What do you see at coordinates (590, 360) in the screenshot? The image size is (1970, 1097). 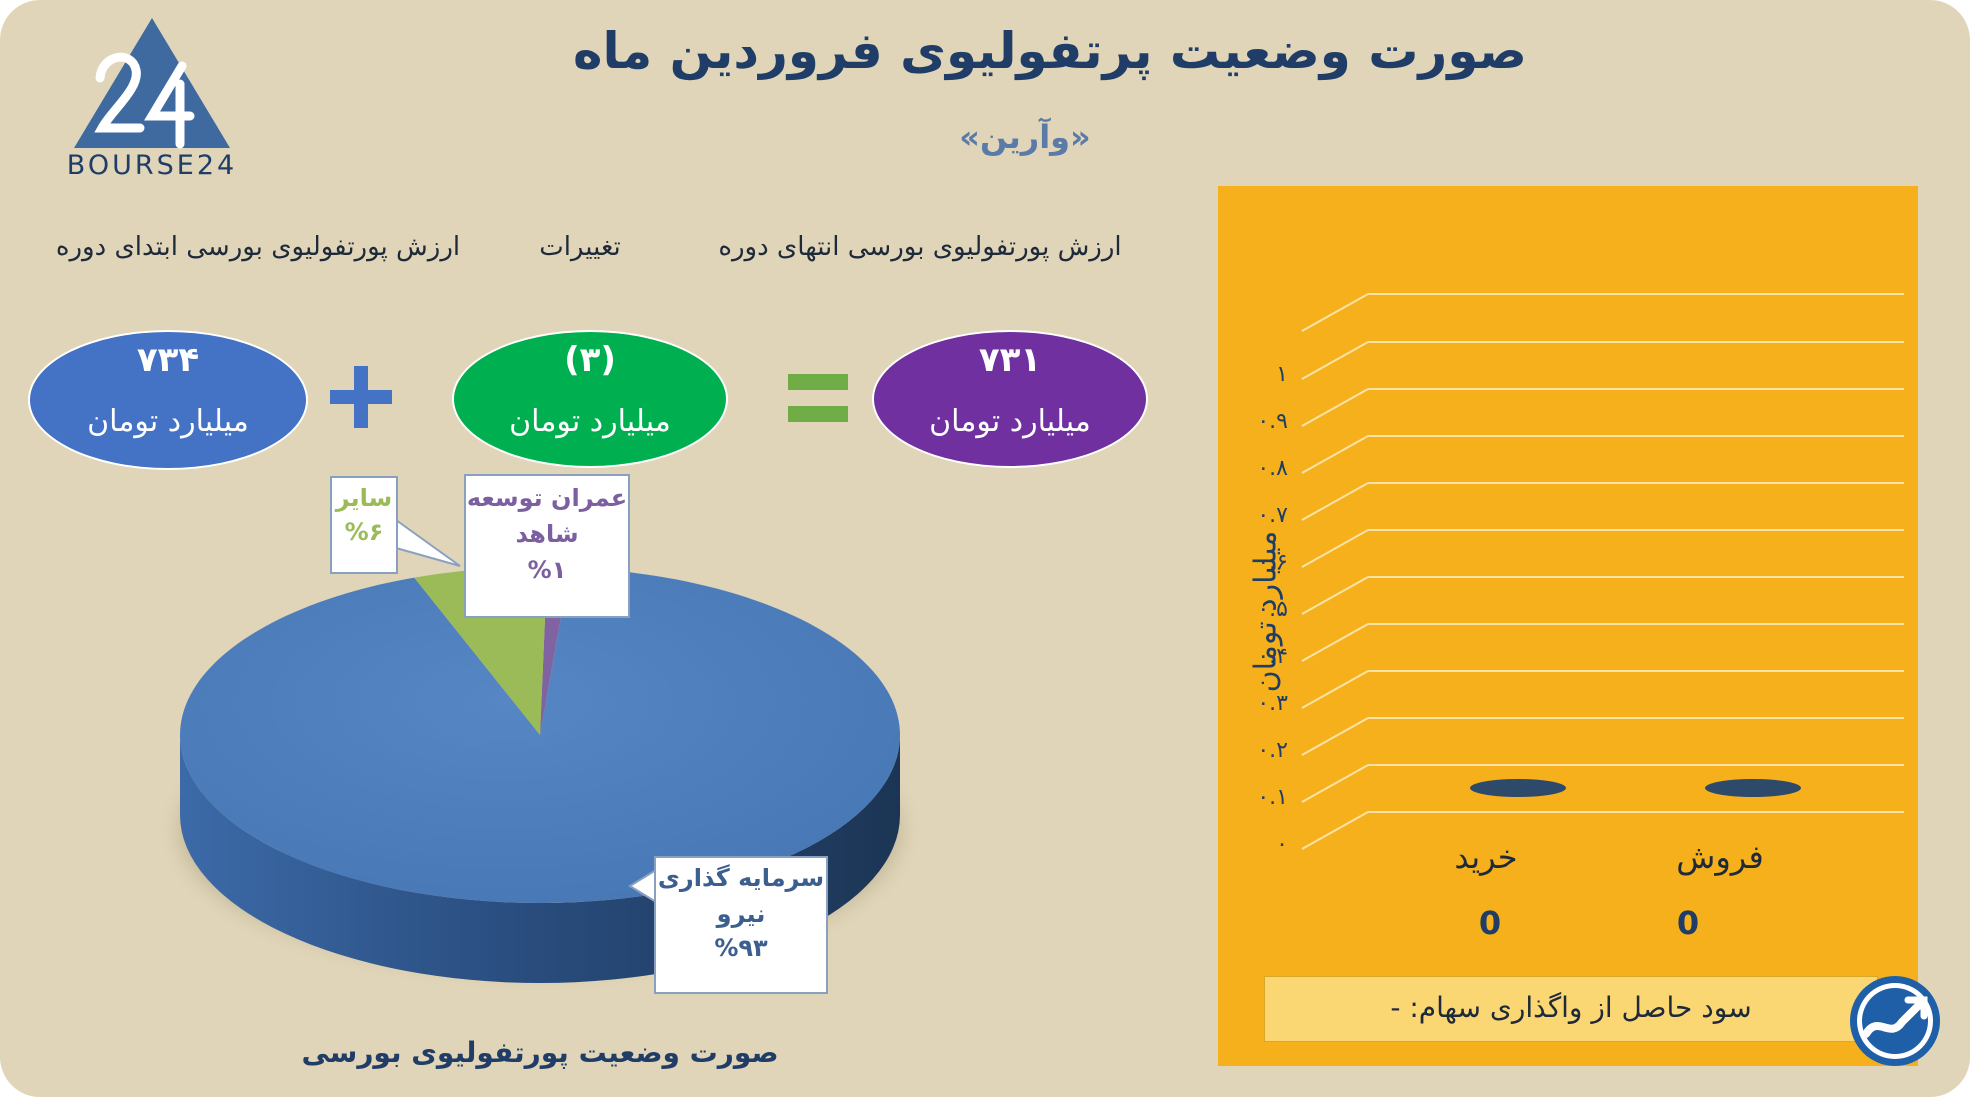 I see `change-value: (۳)` at bounding box center [590, 360].